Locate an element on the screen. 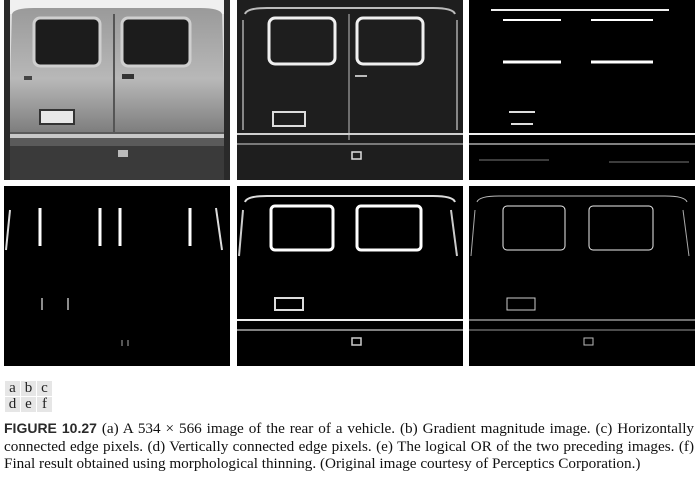  panel-b-gradient-image is located at coordinates (350, 90).